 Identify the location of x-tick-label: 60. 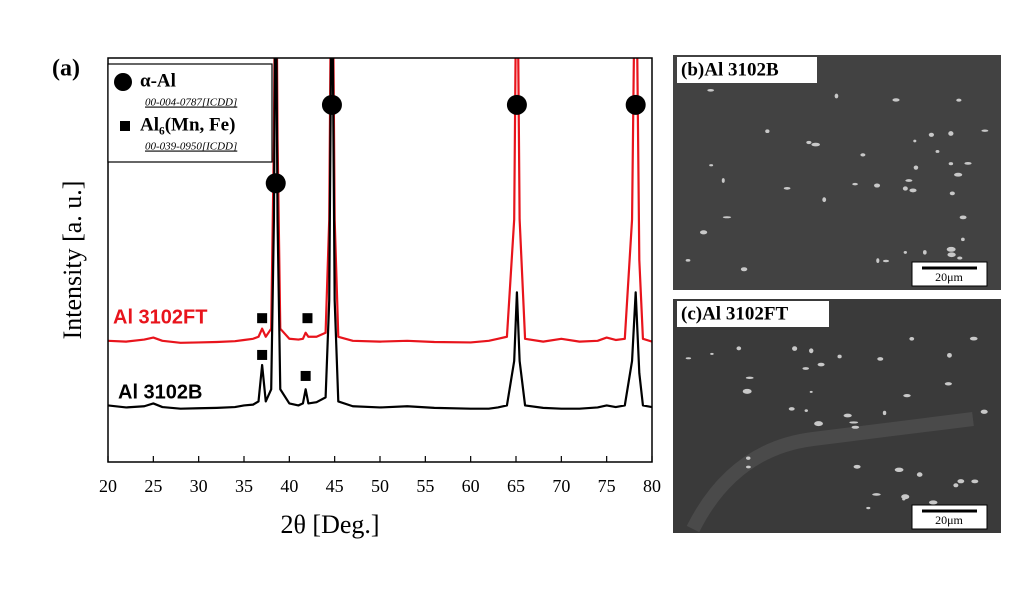
(471, 486).